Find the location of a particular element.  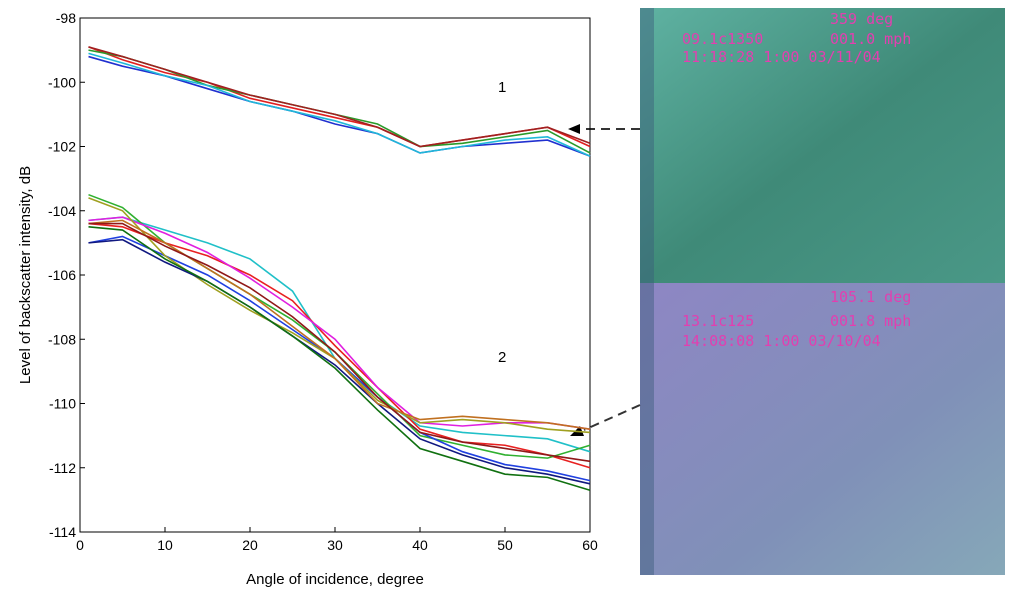

y-tick-label: -108 is located at coordinates (62, 339).